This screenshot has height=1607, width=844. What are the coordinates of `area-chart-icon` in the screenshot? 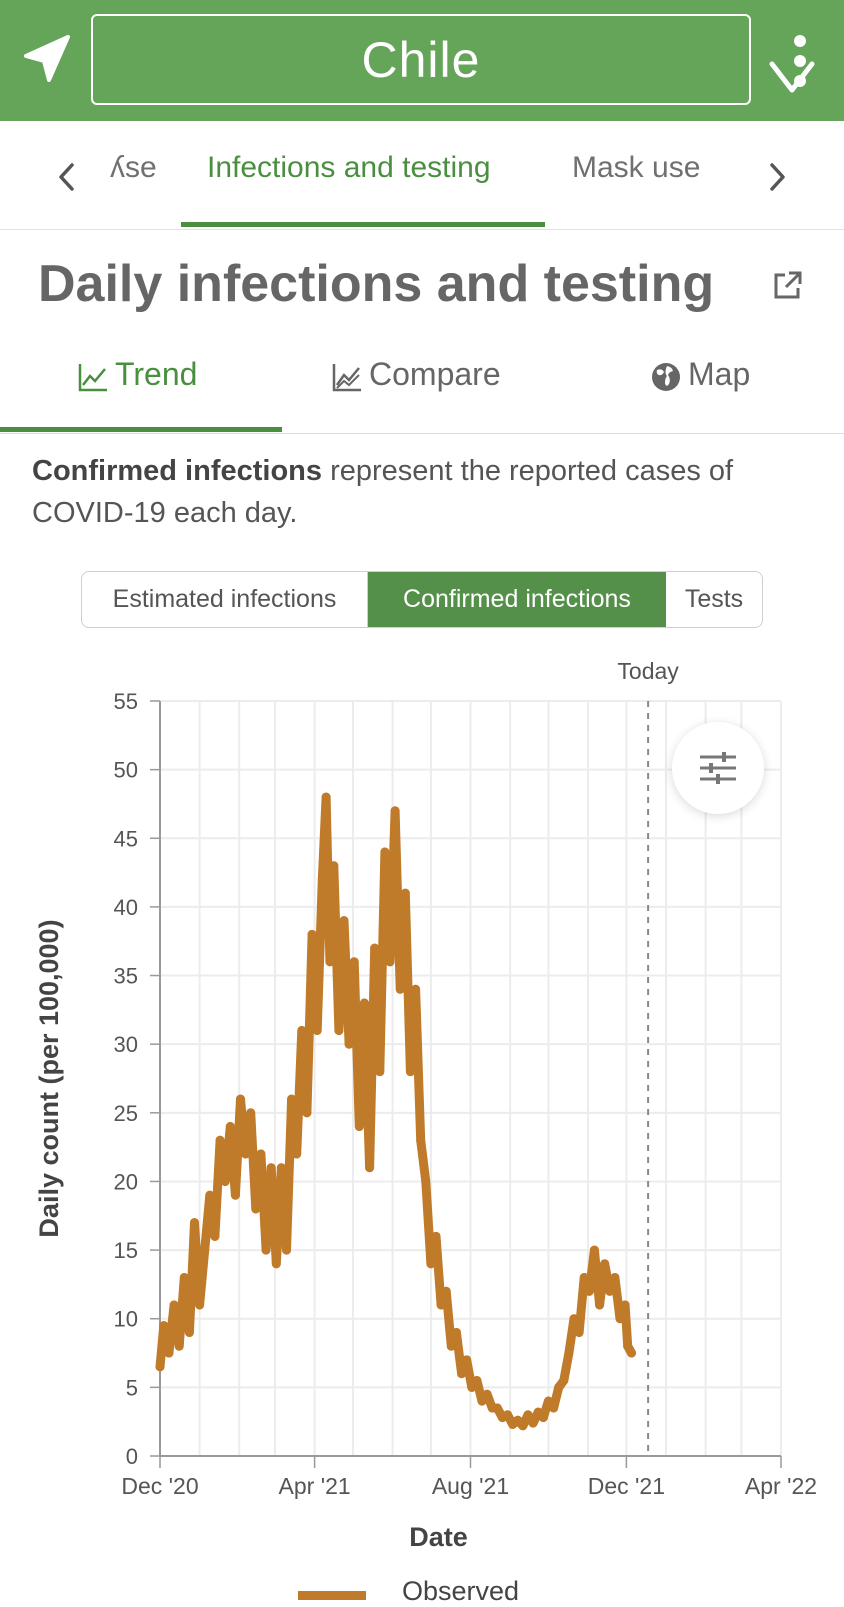 It's located at (346, 377).